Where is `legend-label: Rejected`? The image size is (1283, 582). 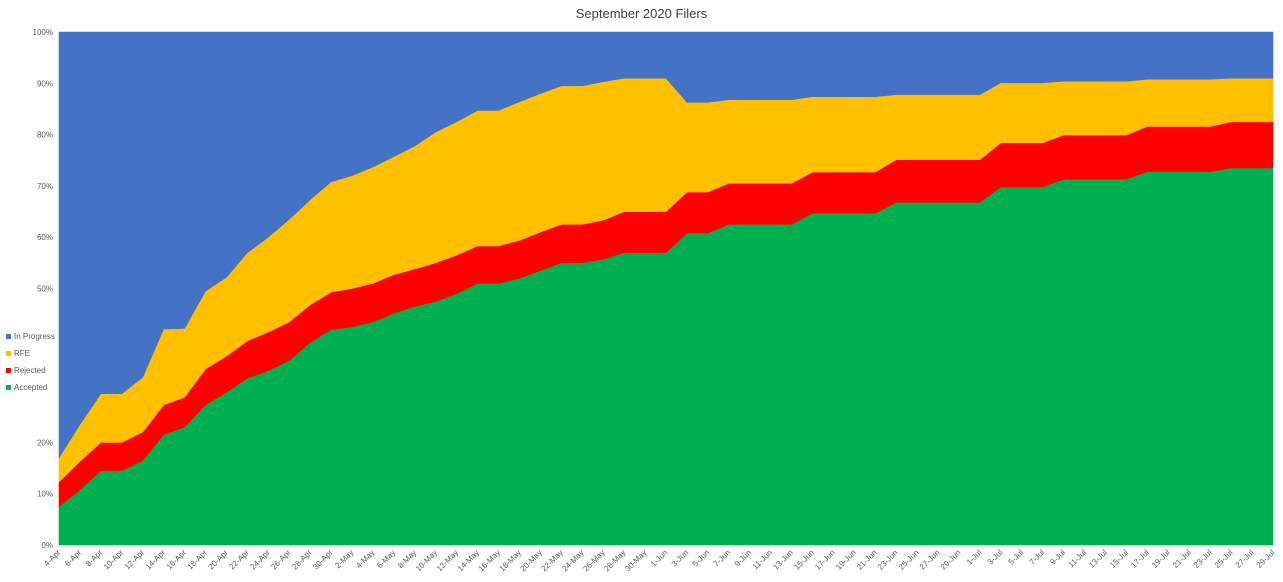 legend-label: Rejected is located at coordinates (30, 370).